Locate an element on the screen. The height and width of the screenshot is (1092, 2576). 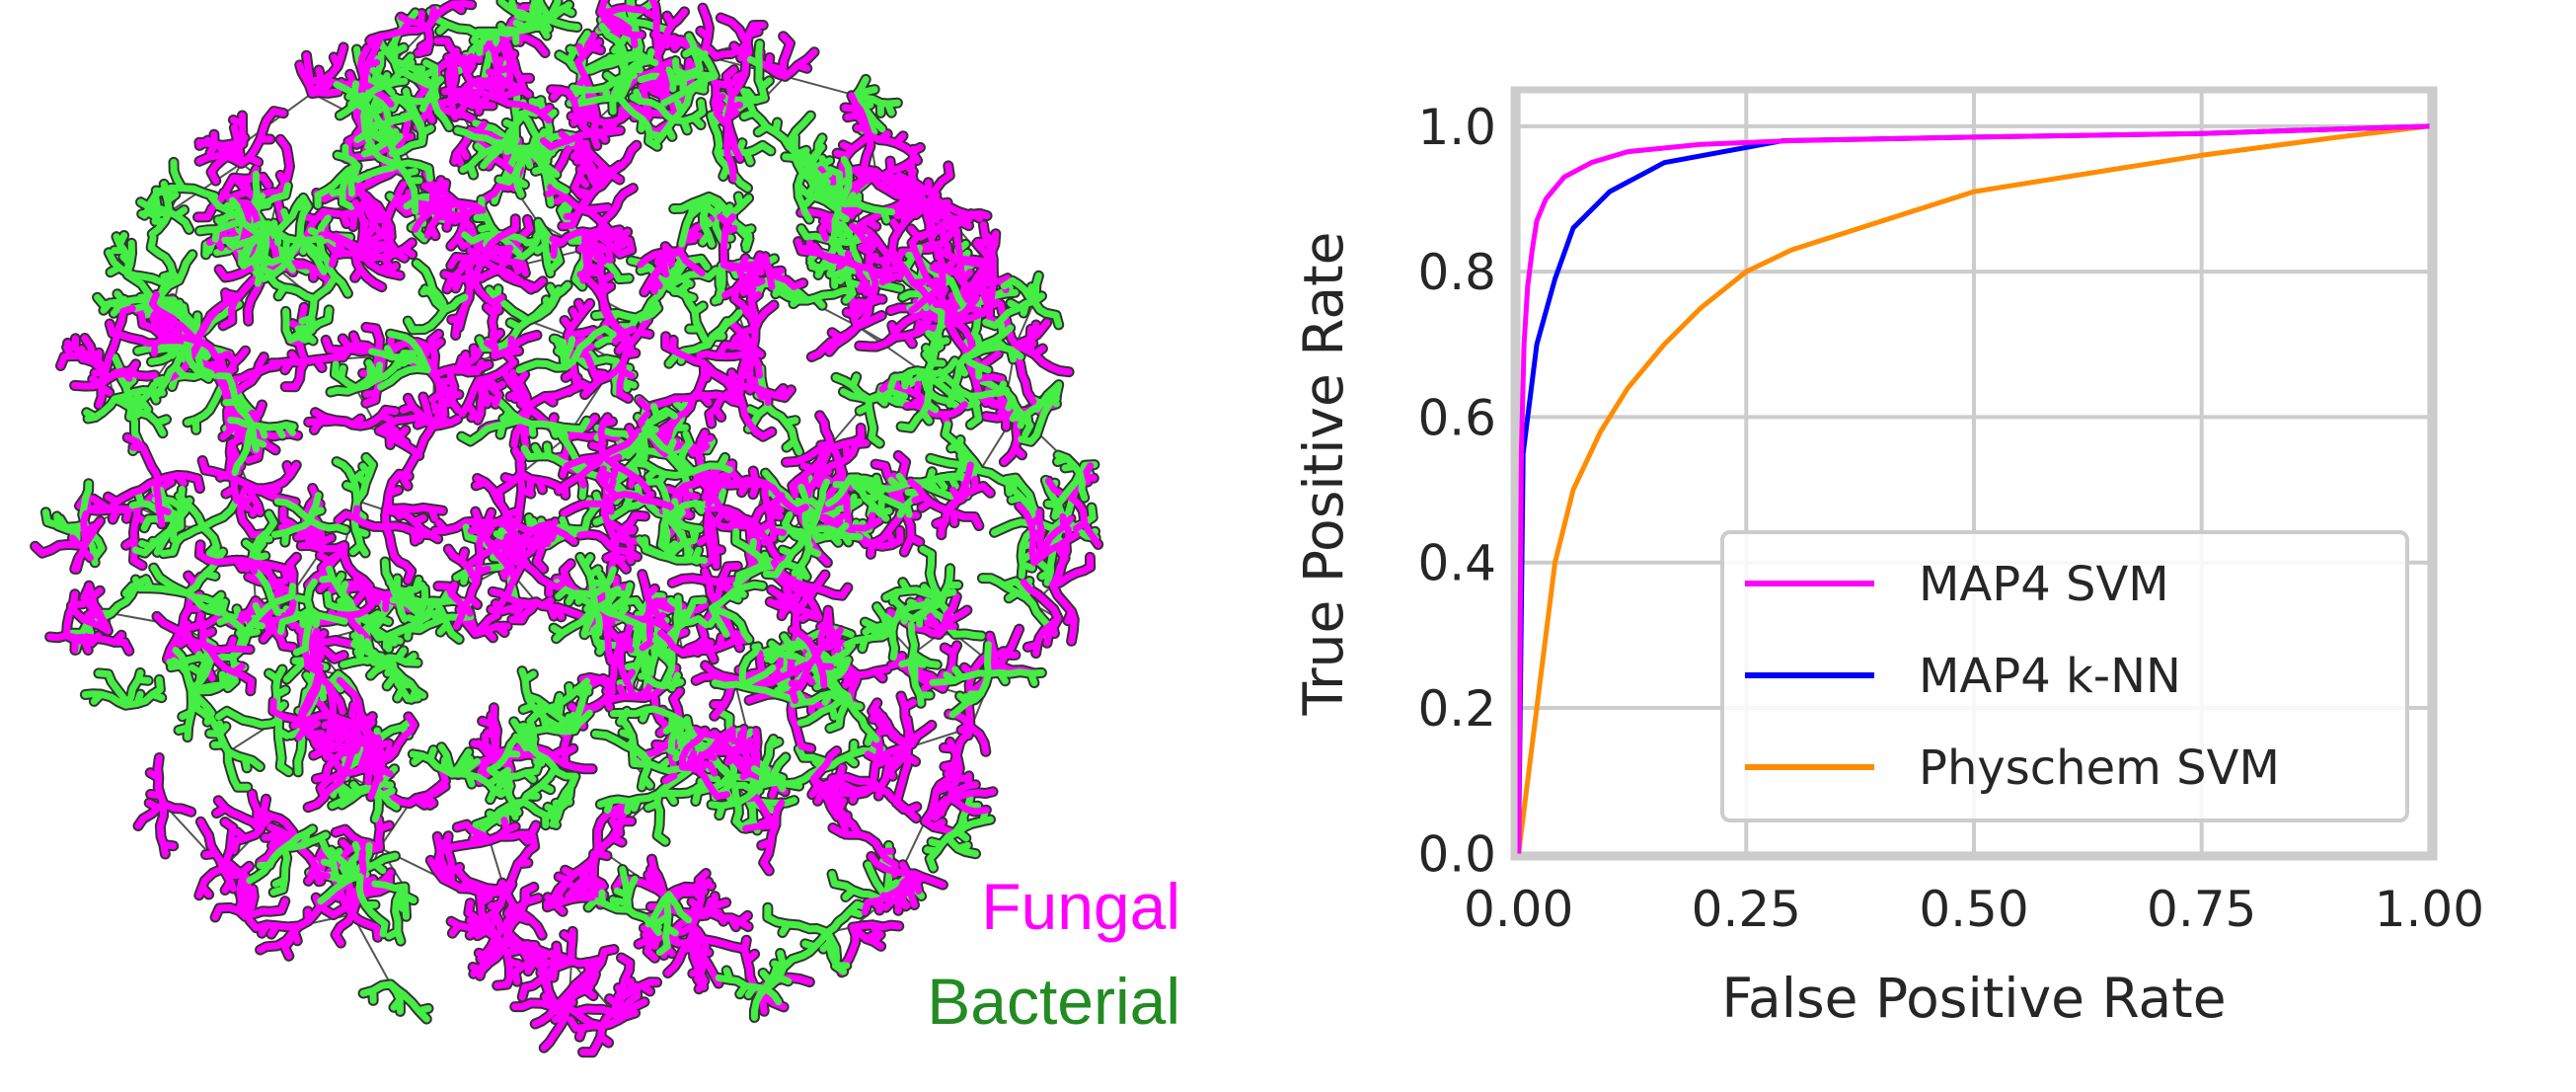
legend-entry-label: MAP4 SVM is located at coordinates (2044, 584).